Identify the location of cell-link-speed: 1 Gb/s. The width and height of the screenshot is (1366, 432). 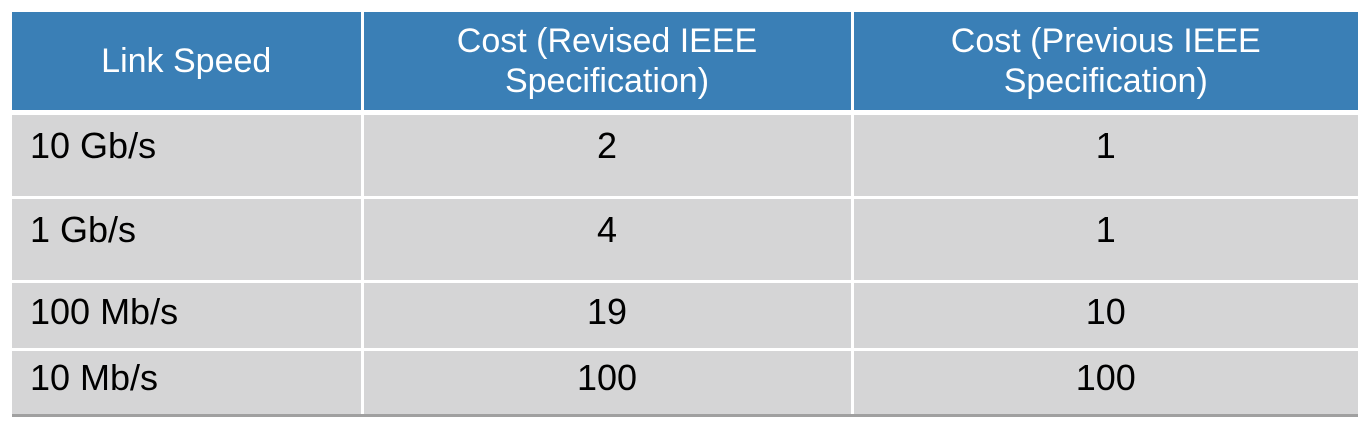
(188, 240).